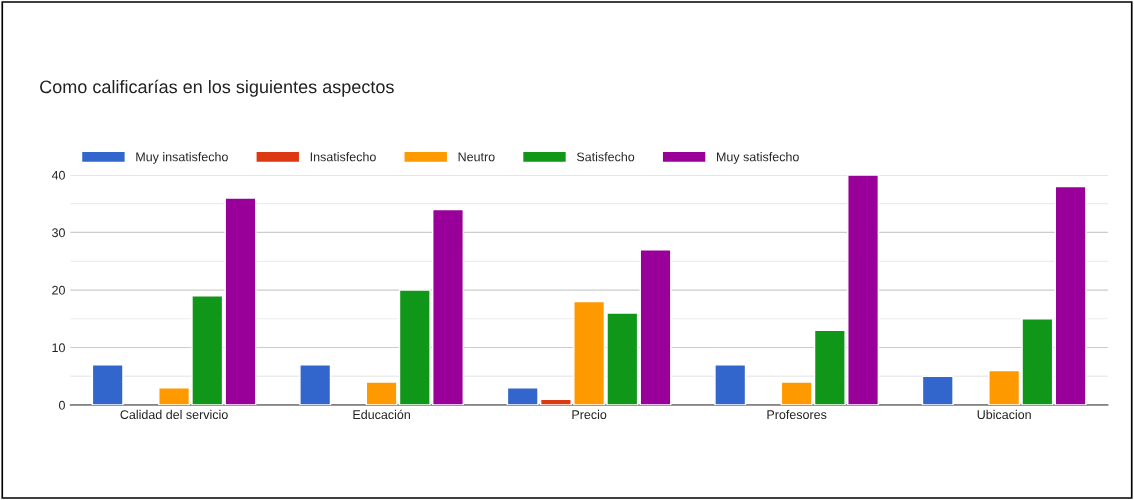 Image resolution: width=1134 pixels, height=500 pixels. What do you see at coordinates (476, 157) in the screenshot?
I see `legend-label: Neutro` at bounding box center [476, 157].